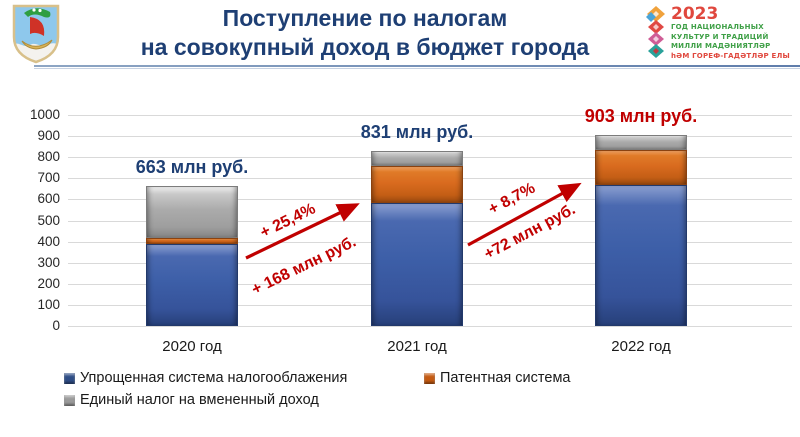 The image size is (800, 437). Describe the element at coordinates (192, 167) in the screenshot. I see `bar-total-label: 663 млн руб.` at that location.